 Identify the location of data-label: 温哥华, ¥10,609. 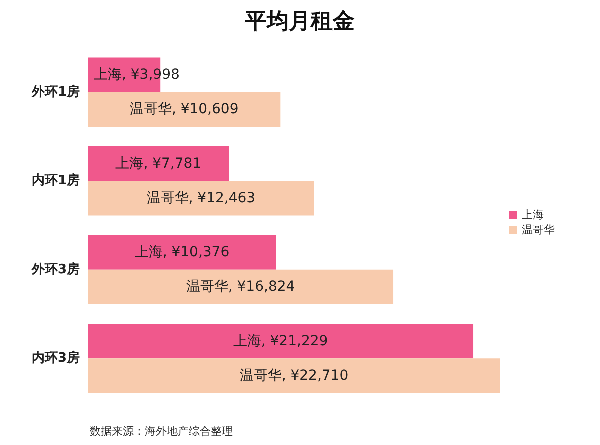
(184, 110).